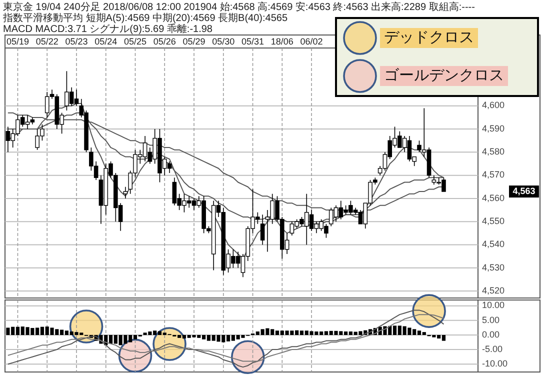 This screenshot has height=379, width=546. What do you see at coordinates (164, 41) in the screenshot?
I see `x-tick-label: 05/26` at bounding box center [164, 41].